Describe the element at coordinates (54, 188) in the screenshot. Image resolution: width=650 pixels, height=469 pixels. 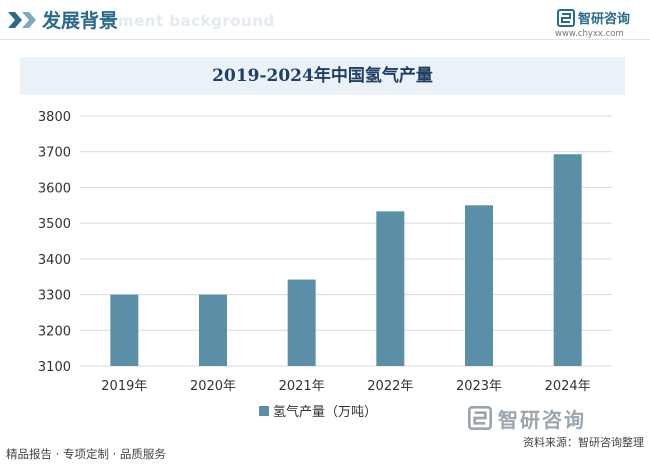
I see `y-tick-label: 3600` at that location.